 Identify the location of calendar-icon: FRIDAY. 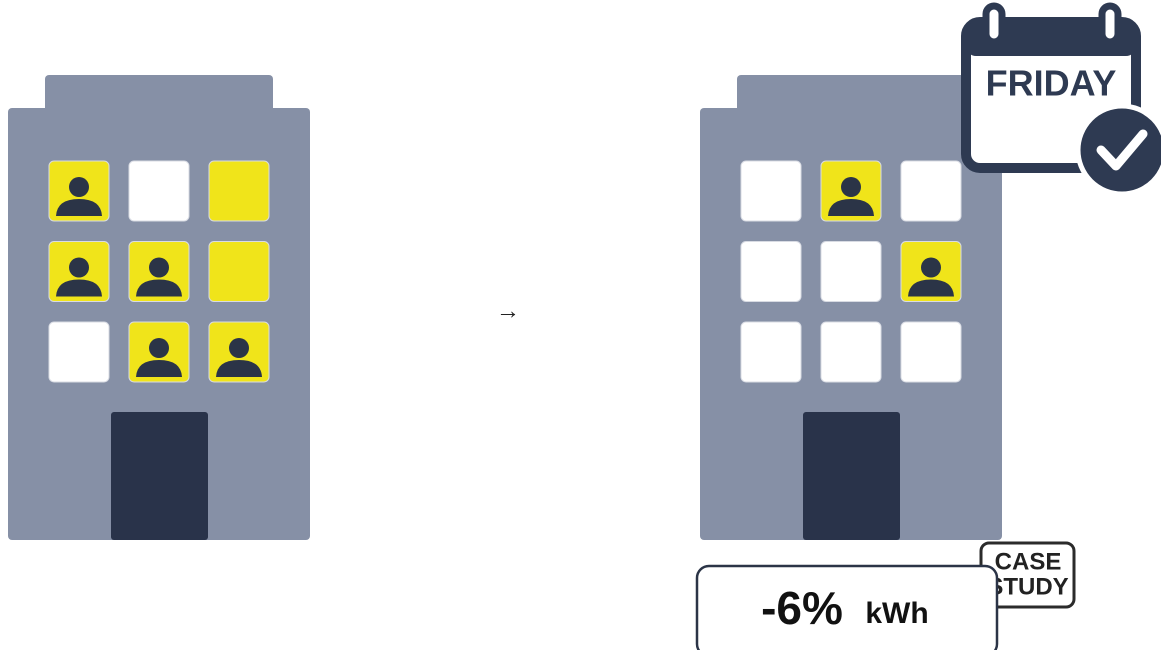
(1061, 99).